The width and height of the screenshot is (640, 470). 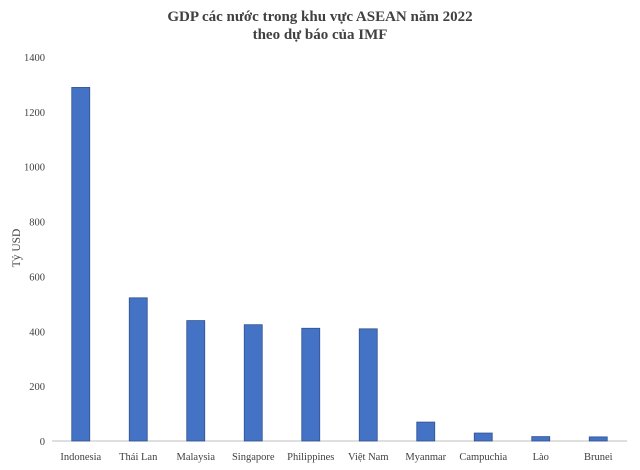 What do you see at coordinates (598, 457) in the screenshot?
I see `x-tick-label: Brunei` at bounding box center [598, 457].